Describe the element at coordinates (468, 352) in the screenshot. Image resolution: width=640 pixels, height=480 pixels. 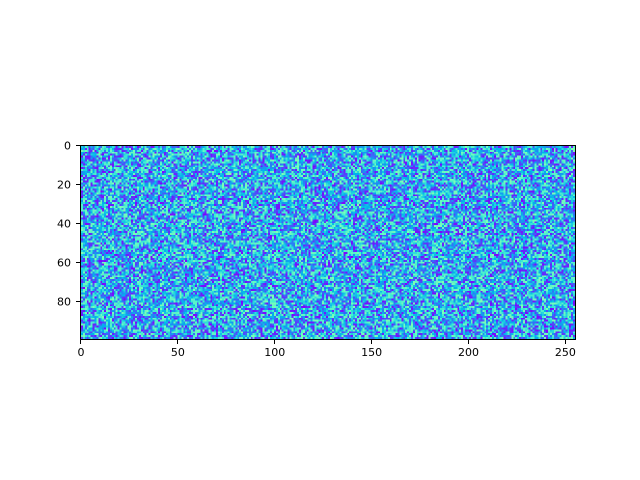
I see `x-tick-label: 200` at that location.